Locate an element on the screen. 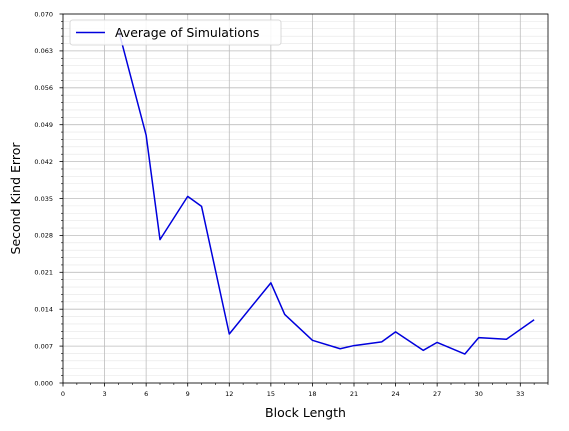 This screenshot has width=569, height=431. y-tick-label: 0.070 is located at coordinates (43, 14).